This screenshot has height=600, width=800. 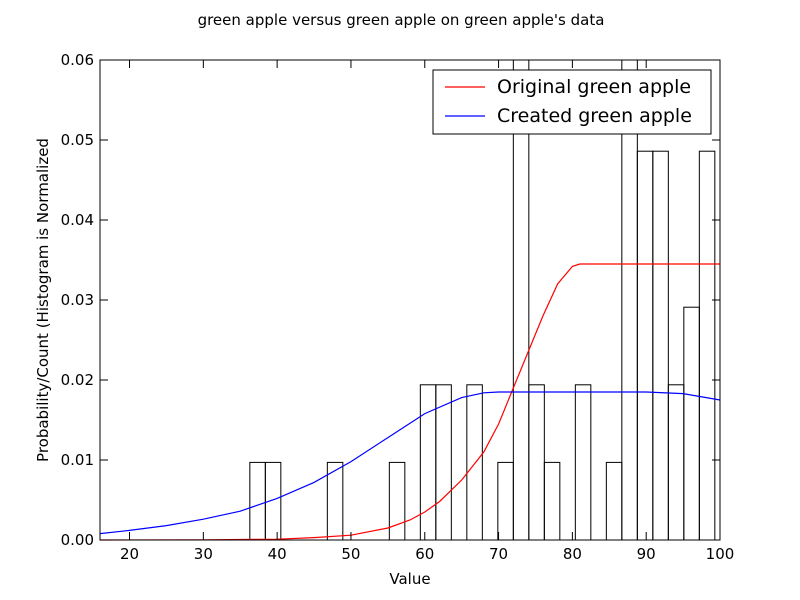 I want to click on legend-box, so click(x=572, y=102).